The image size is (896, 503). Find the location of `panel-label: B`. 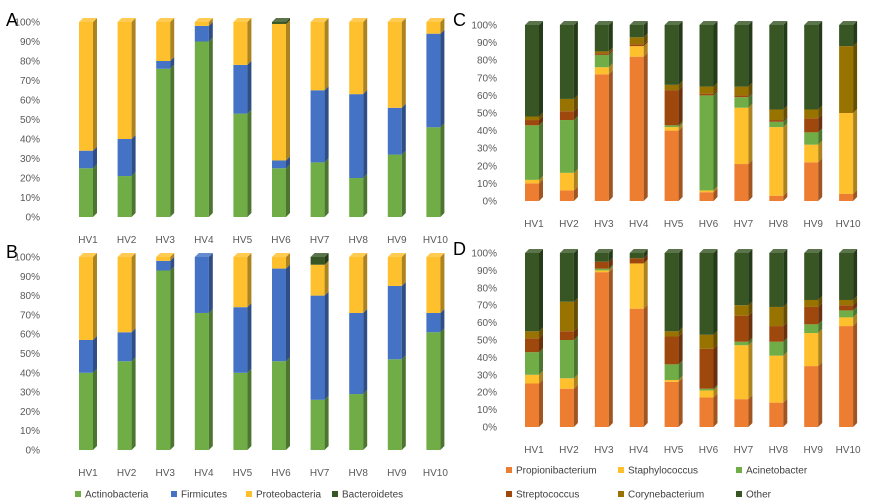

panel-label: B is located at coordinates (12, 252).